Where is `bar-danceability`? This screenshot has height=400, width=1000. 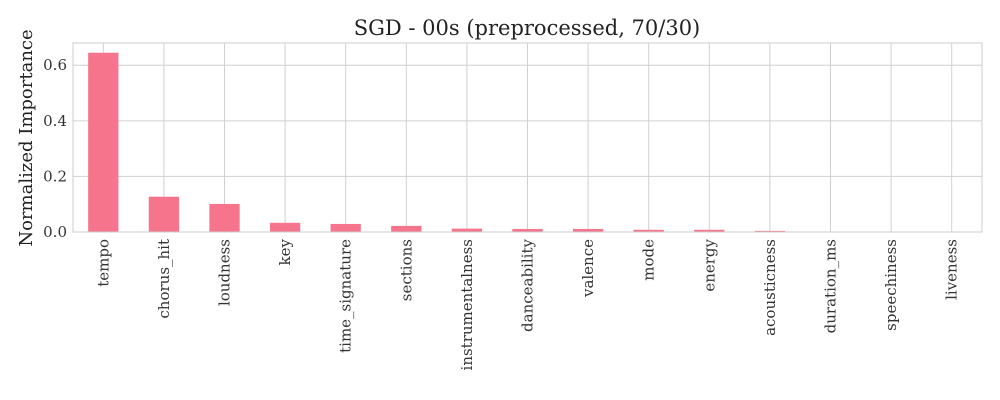 bar-danceability is located at coordinates (527, 230).